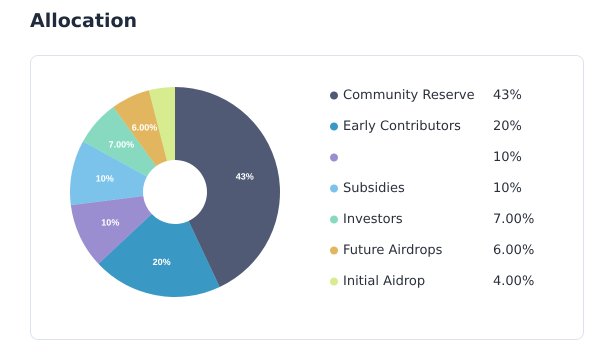 The width and height of the screenshot is (600, 361). What do you see at coordinates (409, 95) in the screenshot?
I see `legend-label: Community Reserve` at bounding box center [409, 95].